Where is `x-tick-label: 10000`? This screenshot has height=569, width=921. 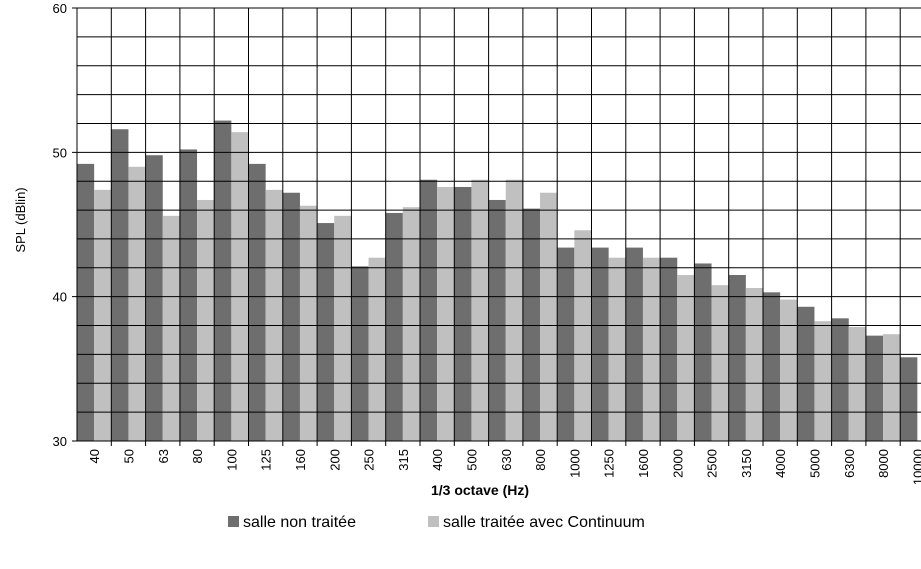
x-tick-label: 10000 is located at coordinates (915, 467).